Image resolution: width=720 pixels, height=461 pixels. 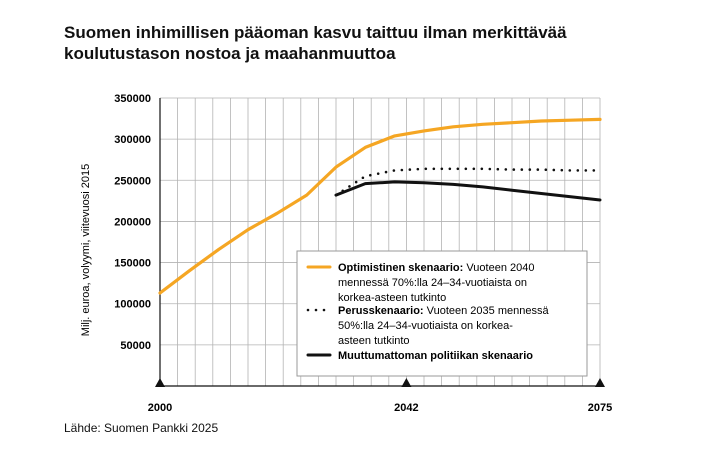 I want to click on legend-text-segment: 50%:lla 24–34-vuotiaista on korkea-, so click(x=425, y=326).